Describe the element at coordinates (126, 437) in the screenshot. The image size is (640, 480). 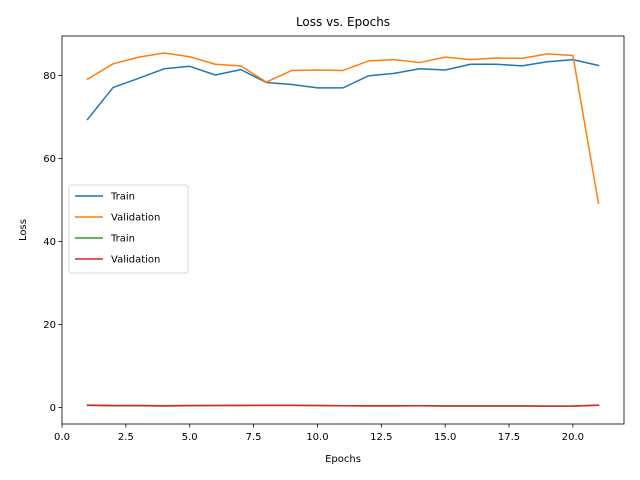
I see `x-tick-label: 2.5` at that location.